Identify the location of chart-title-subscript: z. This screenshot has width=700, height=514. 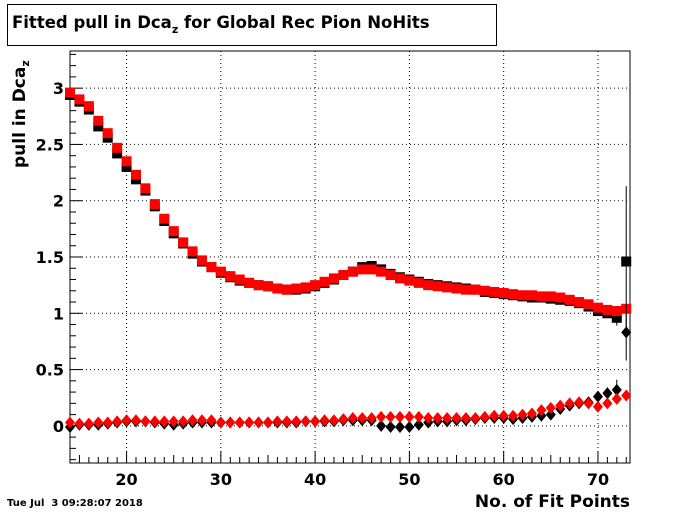
(175, 29).